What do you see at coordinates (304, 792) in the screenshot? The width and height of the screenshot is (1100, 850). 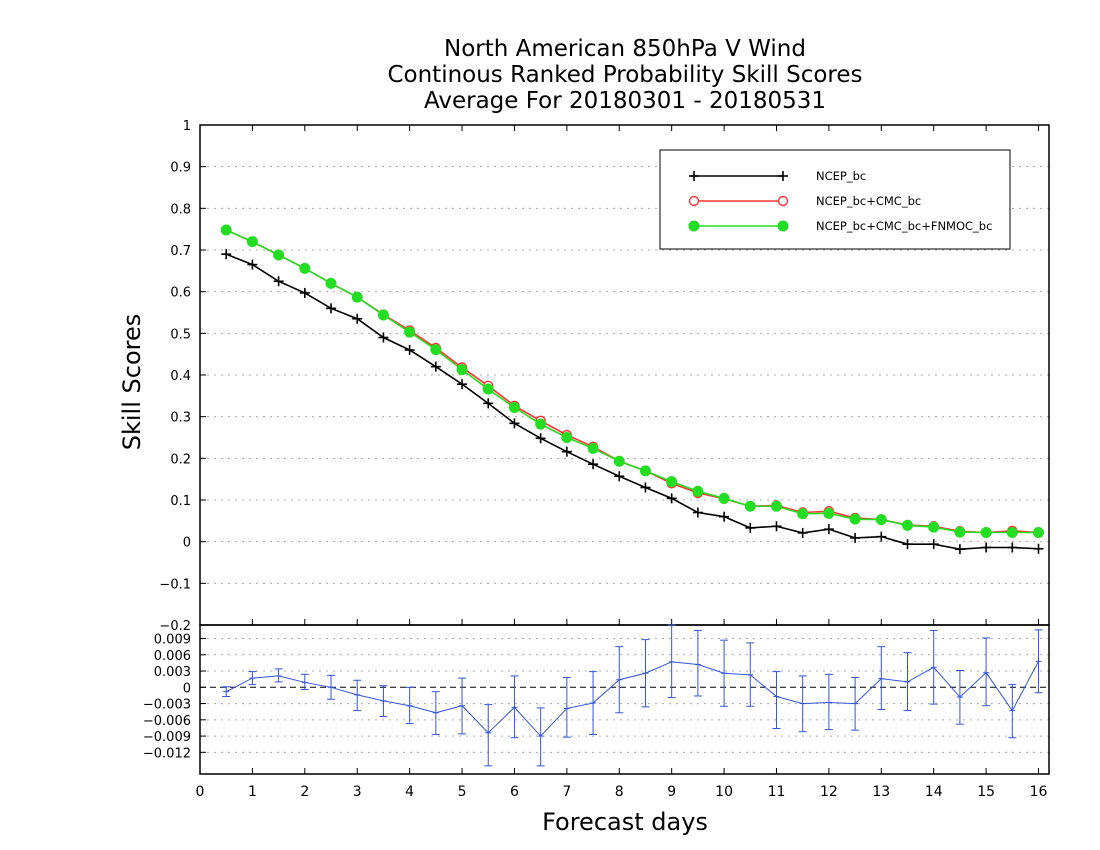 I see `x-tick-label: 2` at bounding box center [304, 792].